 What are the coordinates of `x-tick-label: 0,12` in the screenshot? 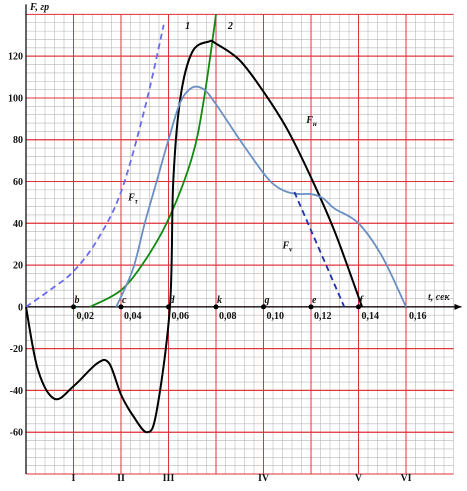 It's located at (323, 316).